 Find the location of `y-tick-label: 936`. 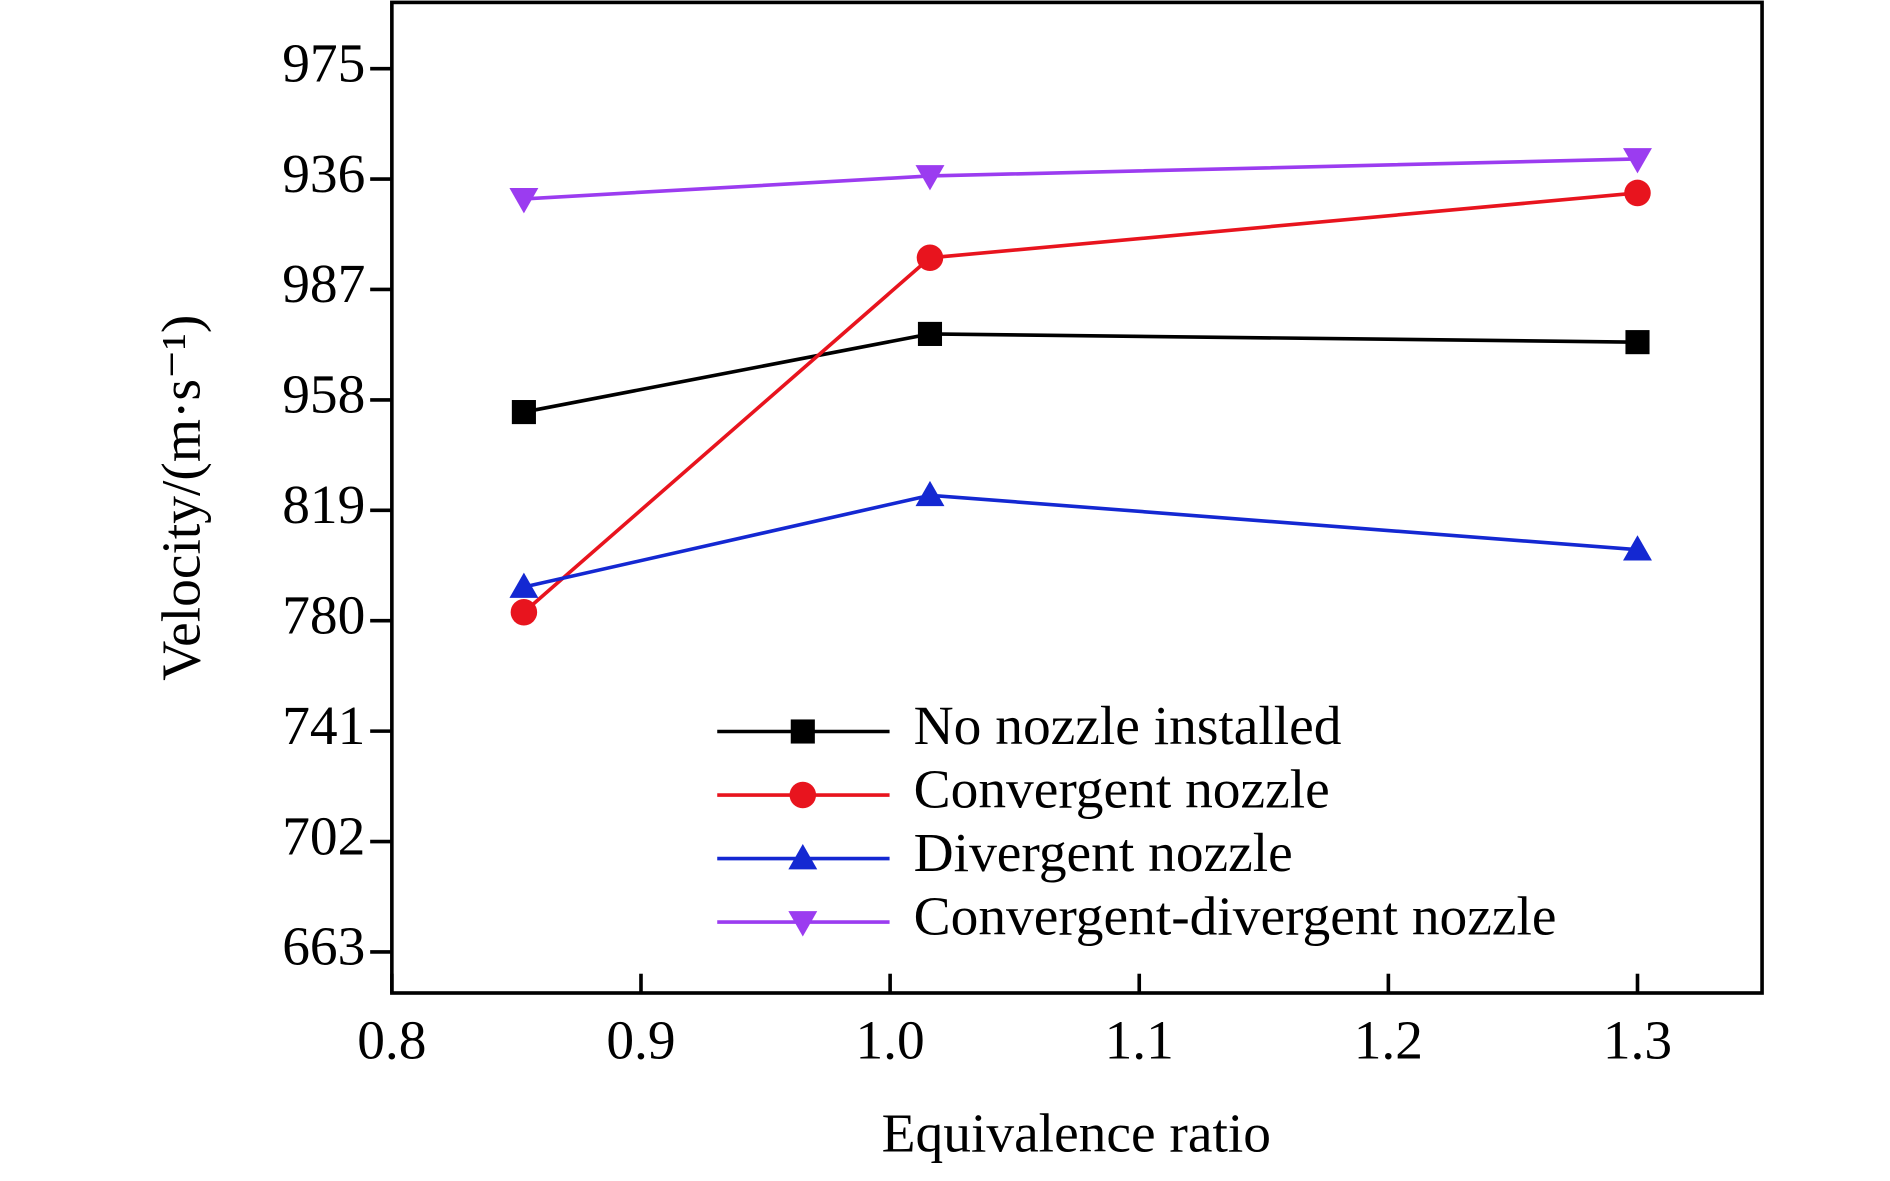

y-tick-label: 936 is located at coordinates (323, 173).